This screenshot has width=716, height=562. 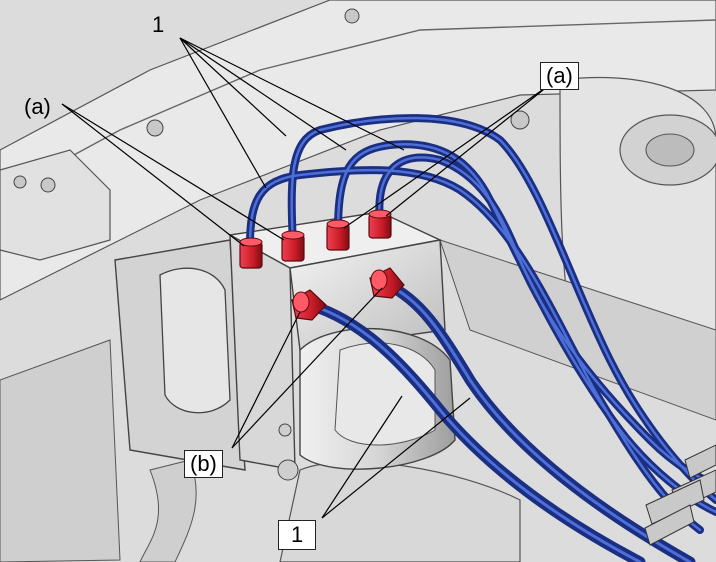 I want to click on abs-connector, so click(x=195, y=340).